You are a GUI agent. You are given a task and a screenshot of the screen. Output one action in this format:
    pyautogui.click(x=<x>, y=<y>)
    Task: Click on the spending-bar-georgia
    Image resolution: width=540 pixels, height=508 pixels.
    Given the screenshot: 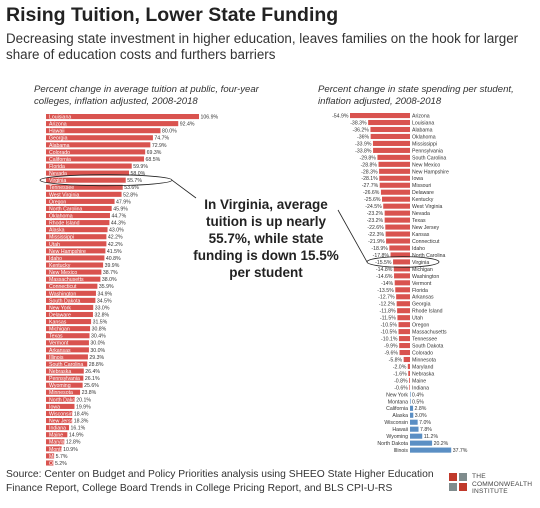 What is the action you would take?
    pyautogui.click(x=403, y=304)
    